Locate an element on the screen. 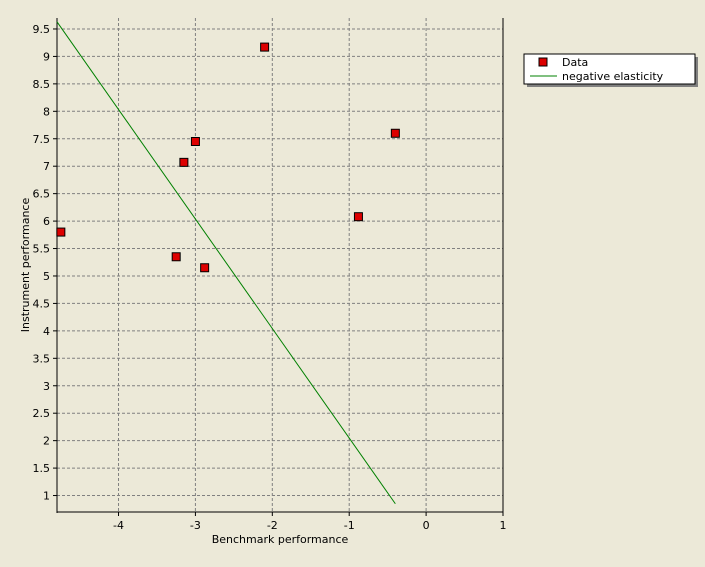 Image resolution: width=705 pixels, height=567 pixels. y-tick-label: 4.5 is located at coordinates (42, 303).